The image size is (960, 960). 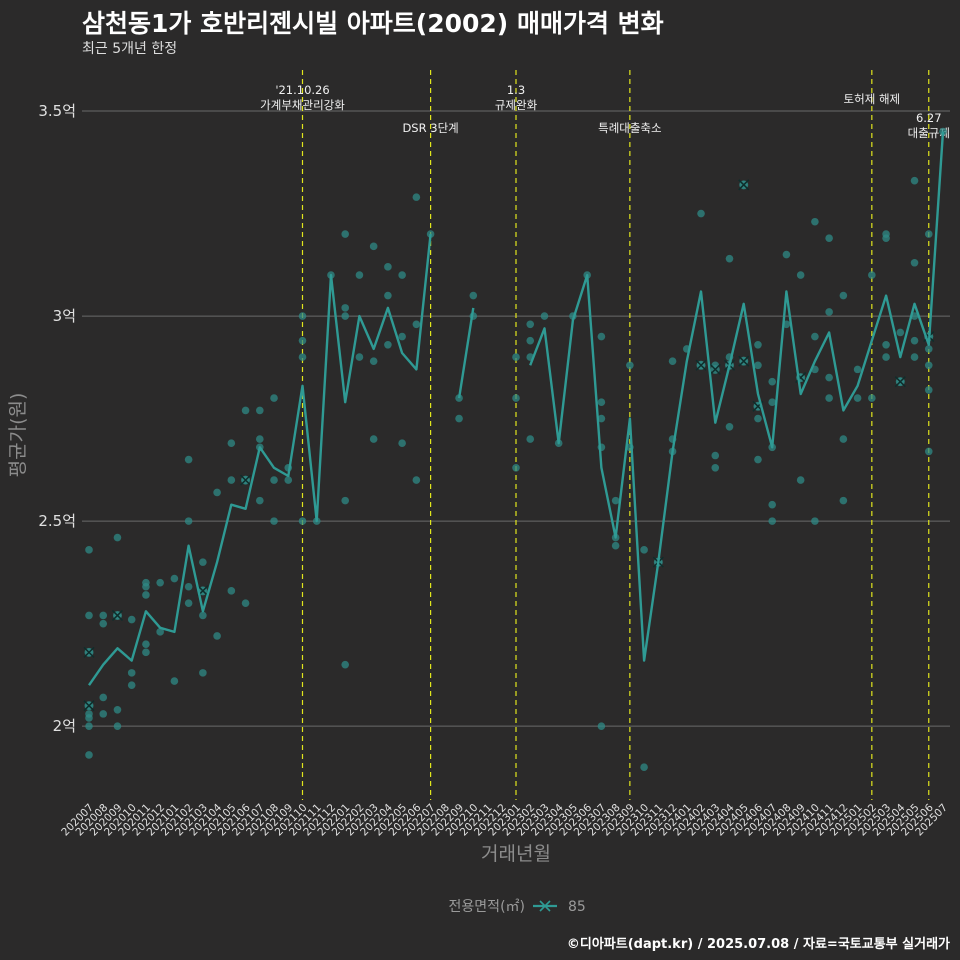 What do you see at coordinates (516, 105) in the screenshot?
I see `event-label: 규제완화` at bounding box center [516, 105].